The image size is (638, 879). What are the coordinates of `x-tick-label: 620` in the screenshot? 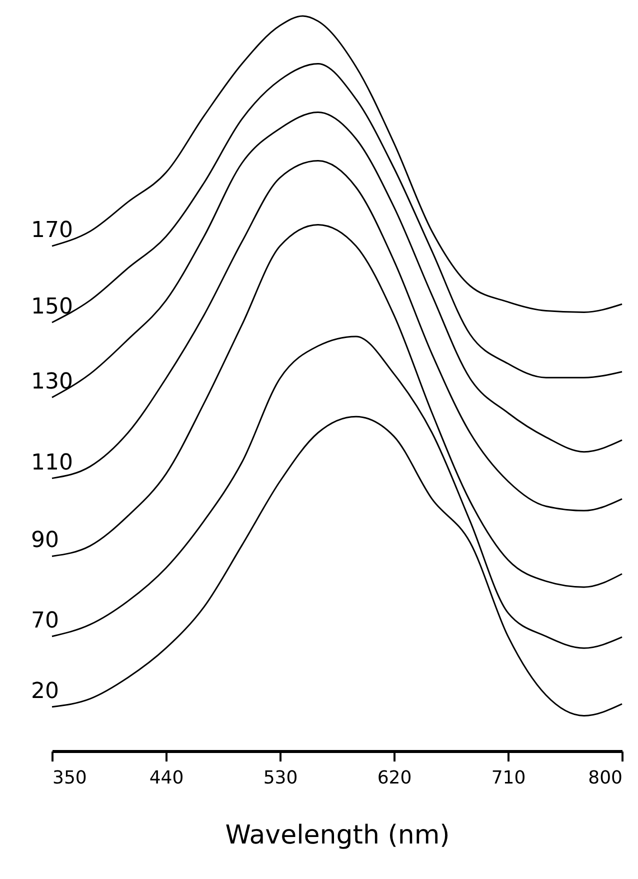 It's located at (394, 778).